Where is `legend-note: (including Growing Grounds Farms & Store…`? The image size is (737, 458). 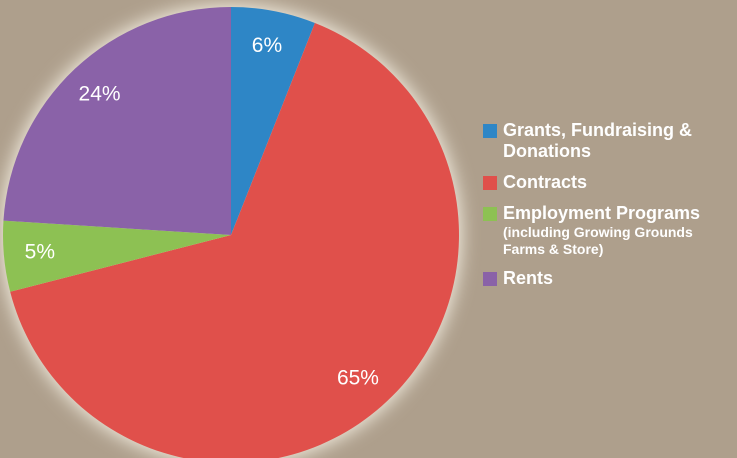
legend-note: (including Growing Grounds Farms & Store… is located at coordinates (598, 240).